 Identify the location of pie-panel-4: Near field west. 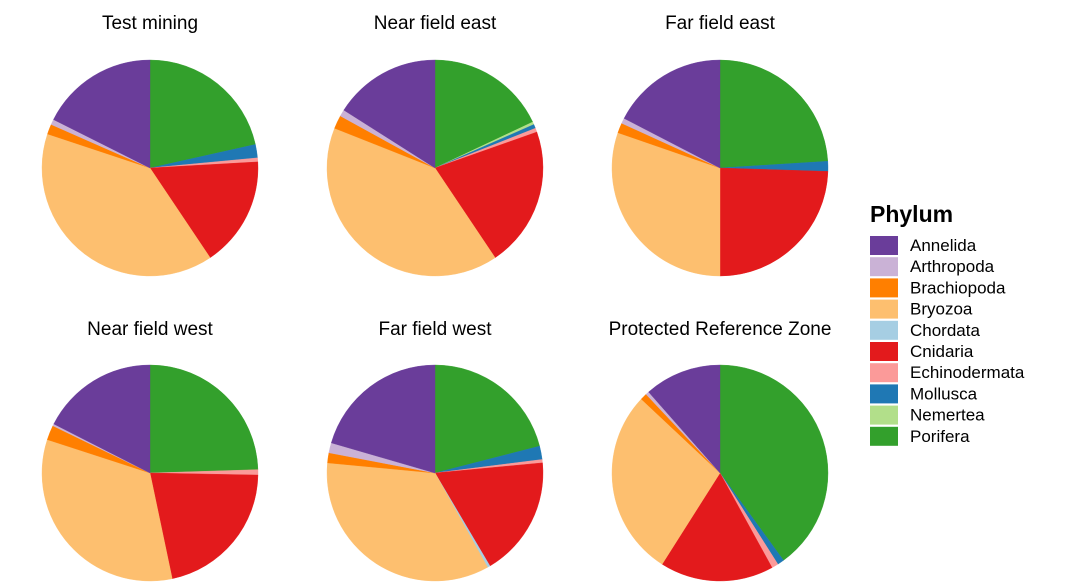
(150, 450).